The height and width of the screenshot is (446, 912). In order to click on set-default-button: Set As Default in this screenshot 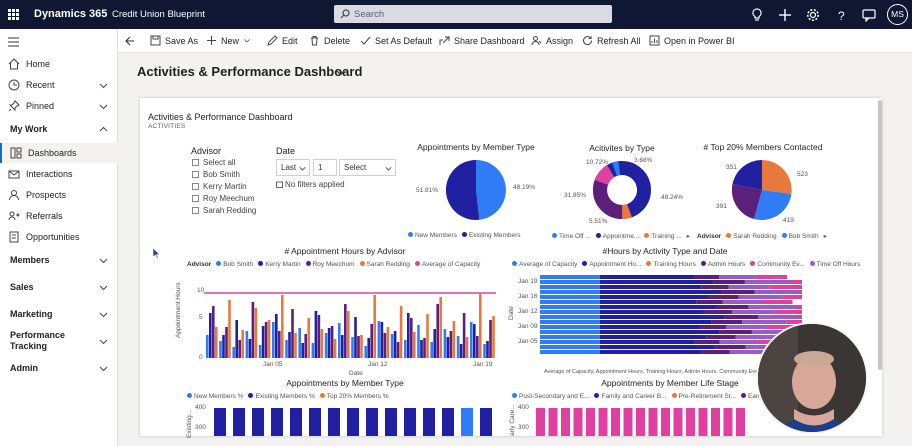, I will do `click(396, 40)`.